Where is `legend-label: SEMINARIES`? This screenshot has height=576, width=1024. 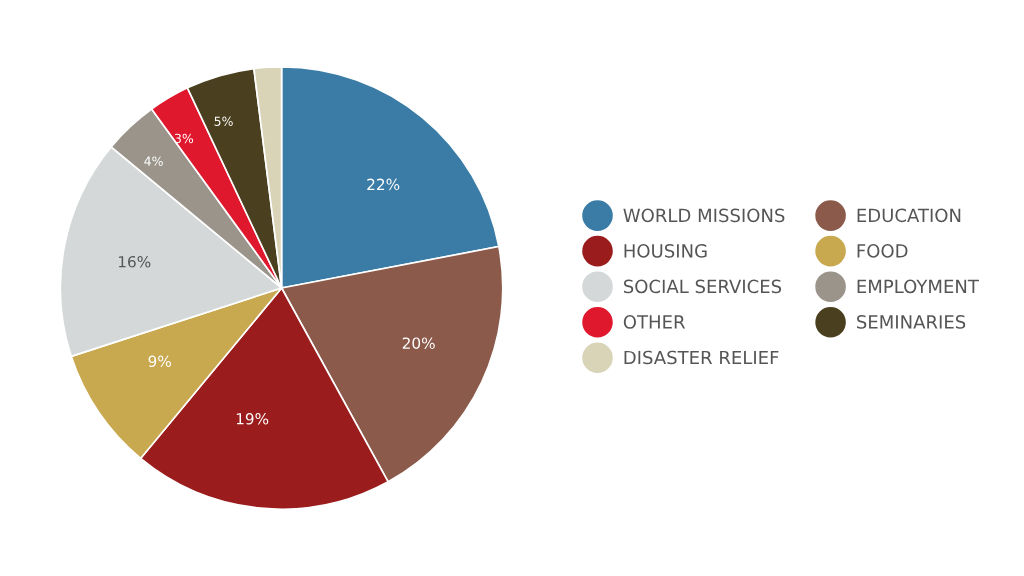
legend-label: SEMINARIES is located at coordinates (911, 322).